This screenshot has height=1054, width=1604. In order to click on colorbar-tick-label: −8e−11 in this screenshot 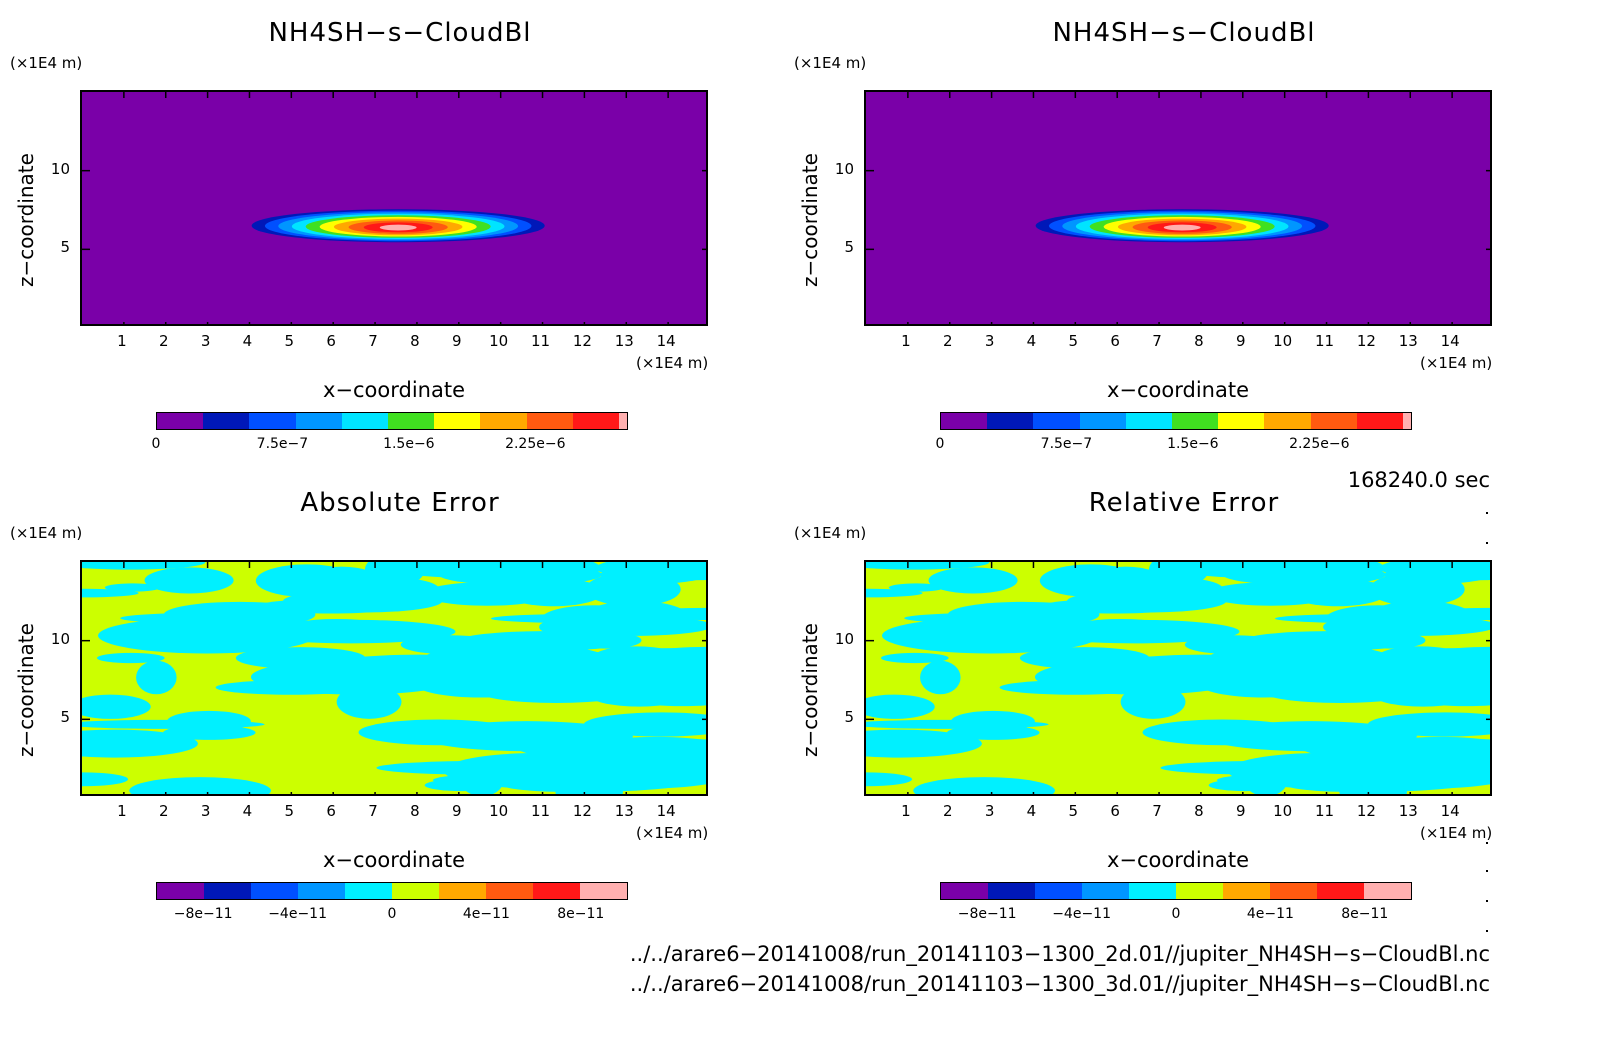, I will do `click(203, 914)`.